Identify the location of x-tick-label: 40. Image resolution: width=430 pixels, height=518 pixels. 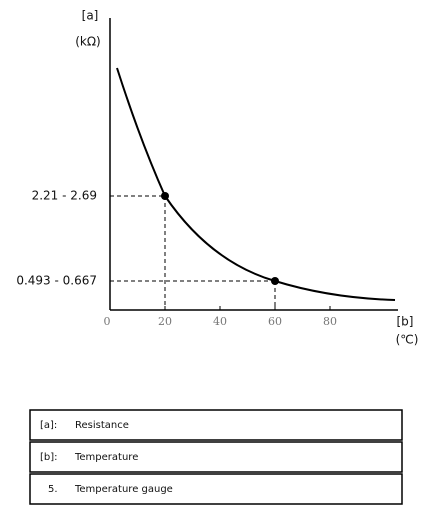
(220, 321).